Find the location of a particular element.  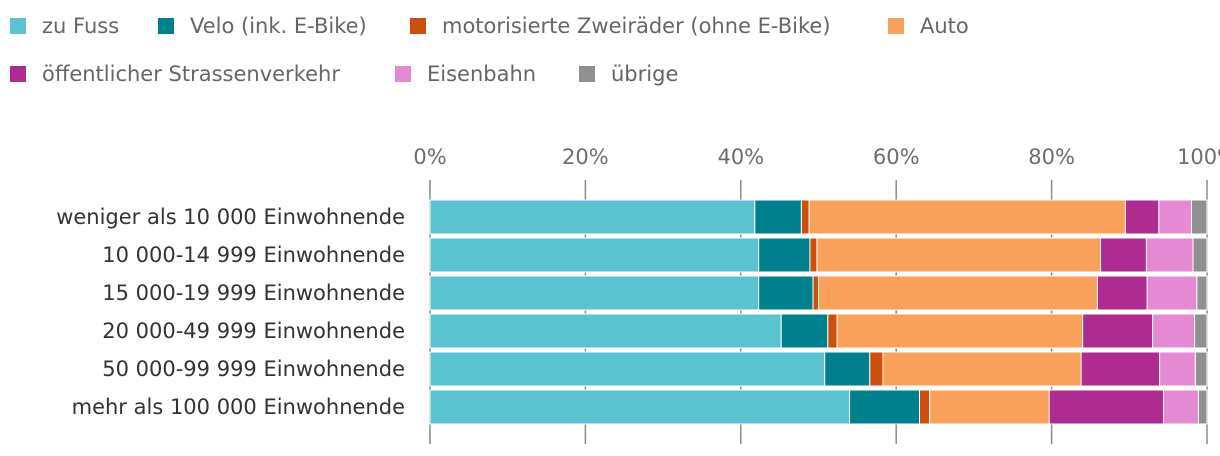

legend-item-uebrige: übrige is located at coordinates (628, 74).